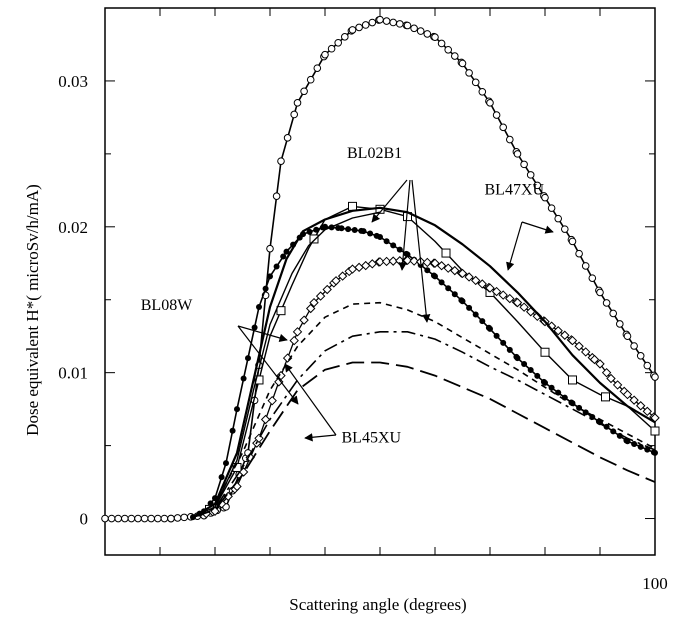 This screenshot has width=685, height=622. Describe the element at coordinates (32, 310) in the screenshot. I see `y-axis-label: Dose equivalent H*( microSv/h/mA)` at that location.